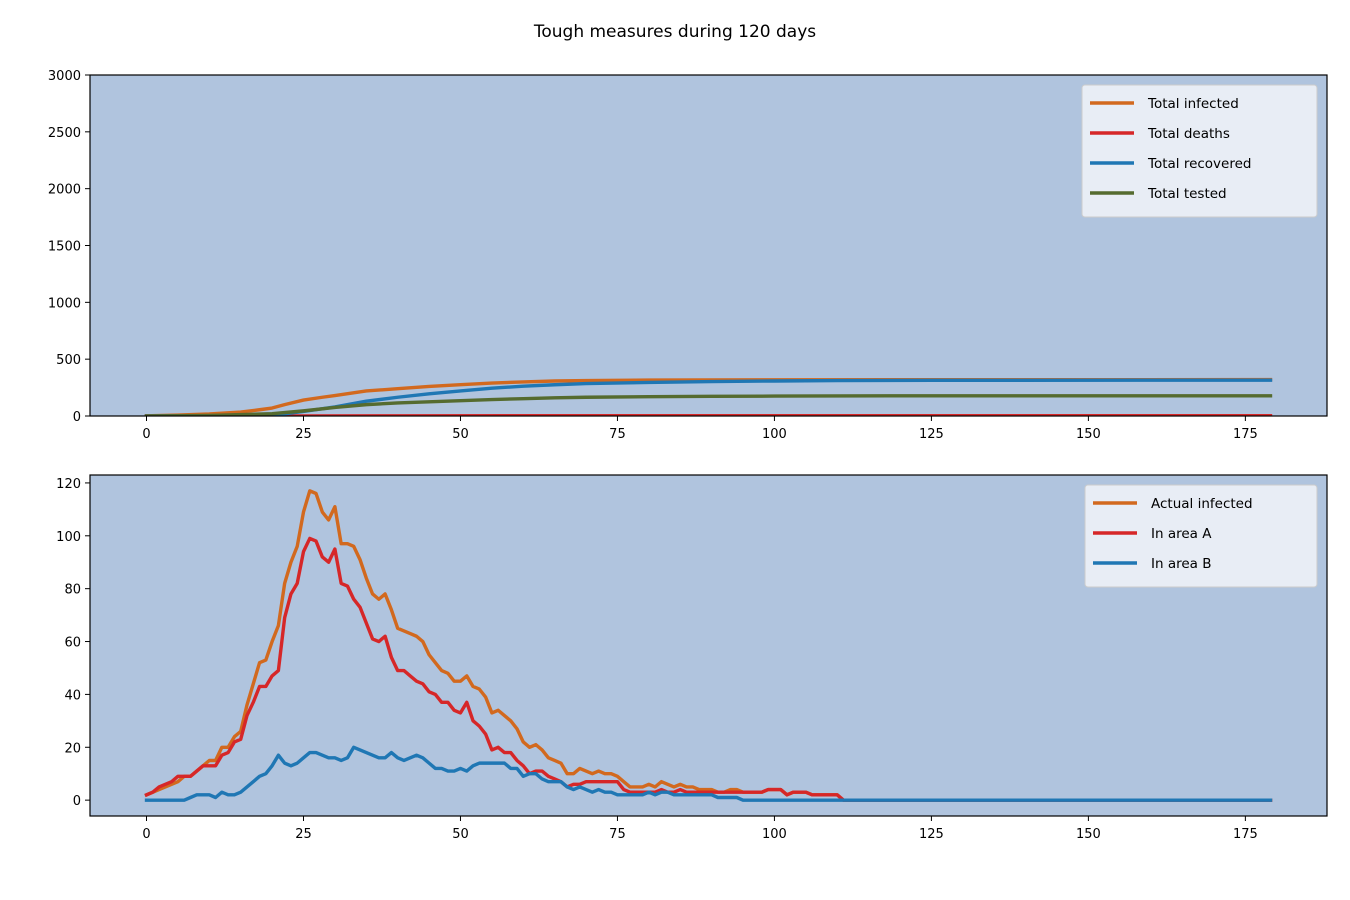 The width and height of the screenshot is (1350, 900). I want to click on y-tick-label: 1000, so click(64, 303).